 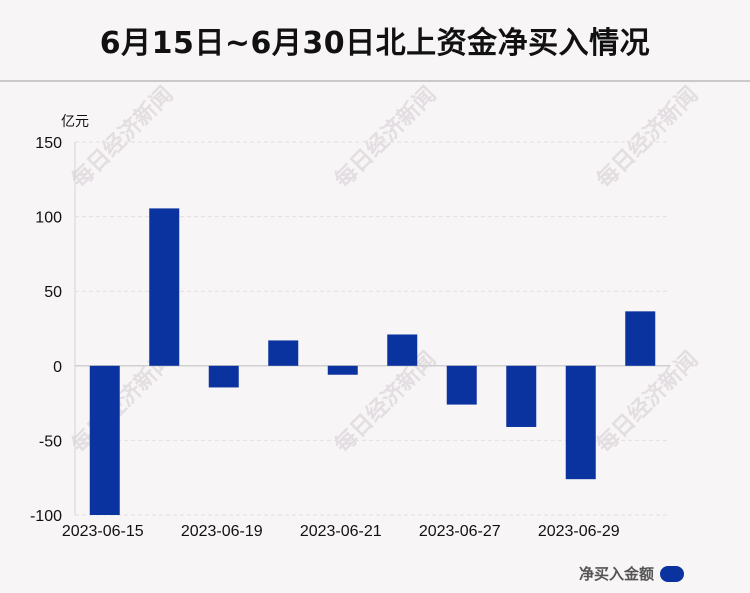 I want to click on legend-label: 净买入金额, so click(x=616, y=574).